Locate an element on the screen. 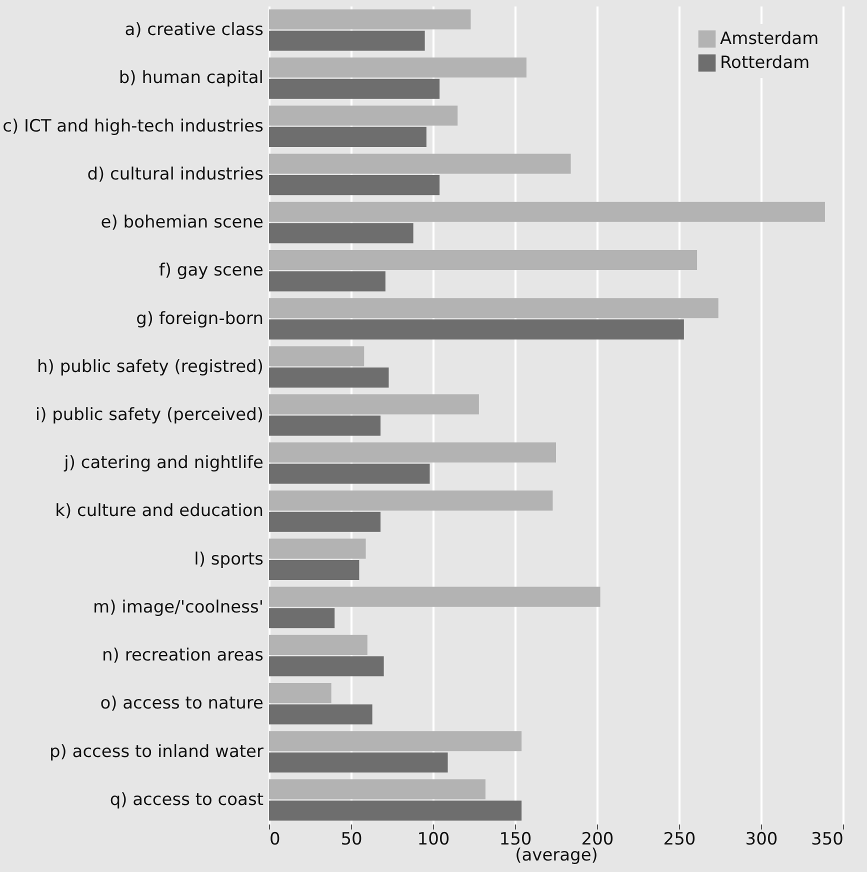 The height and width of the screenshot is (872, 867). x-tick-label: 250 is located at coordinates (679, 840).